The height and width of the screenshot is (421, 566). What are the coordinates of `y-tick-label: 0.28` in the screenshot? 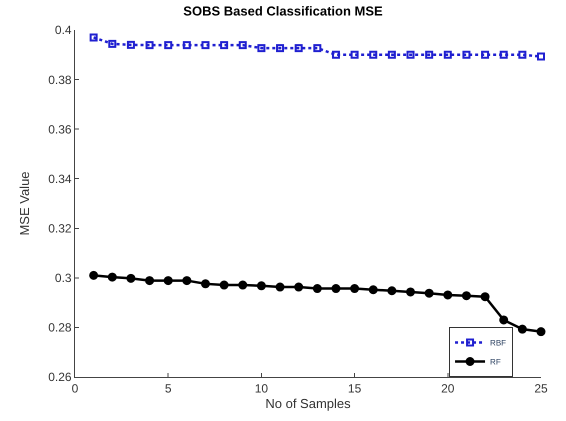 It's located at (60, 327).